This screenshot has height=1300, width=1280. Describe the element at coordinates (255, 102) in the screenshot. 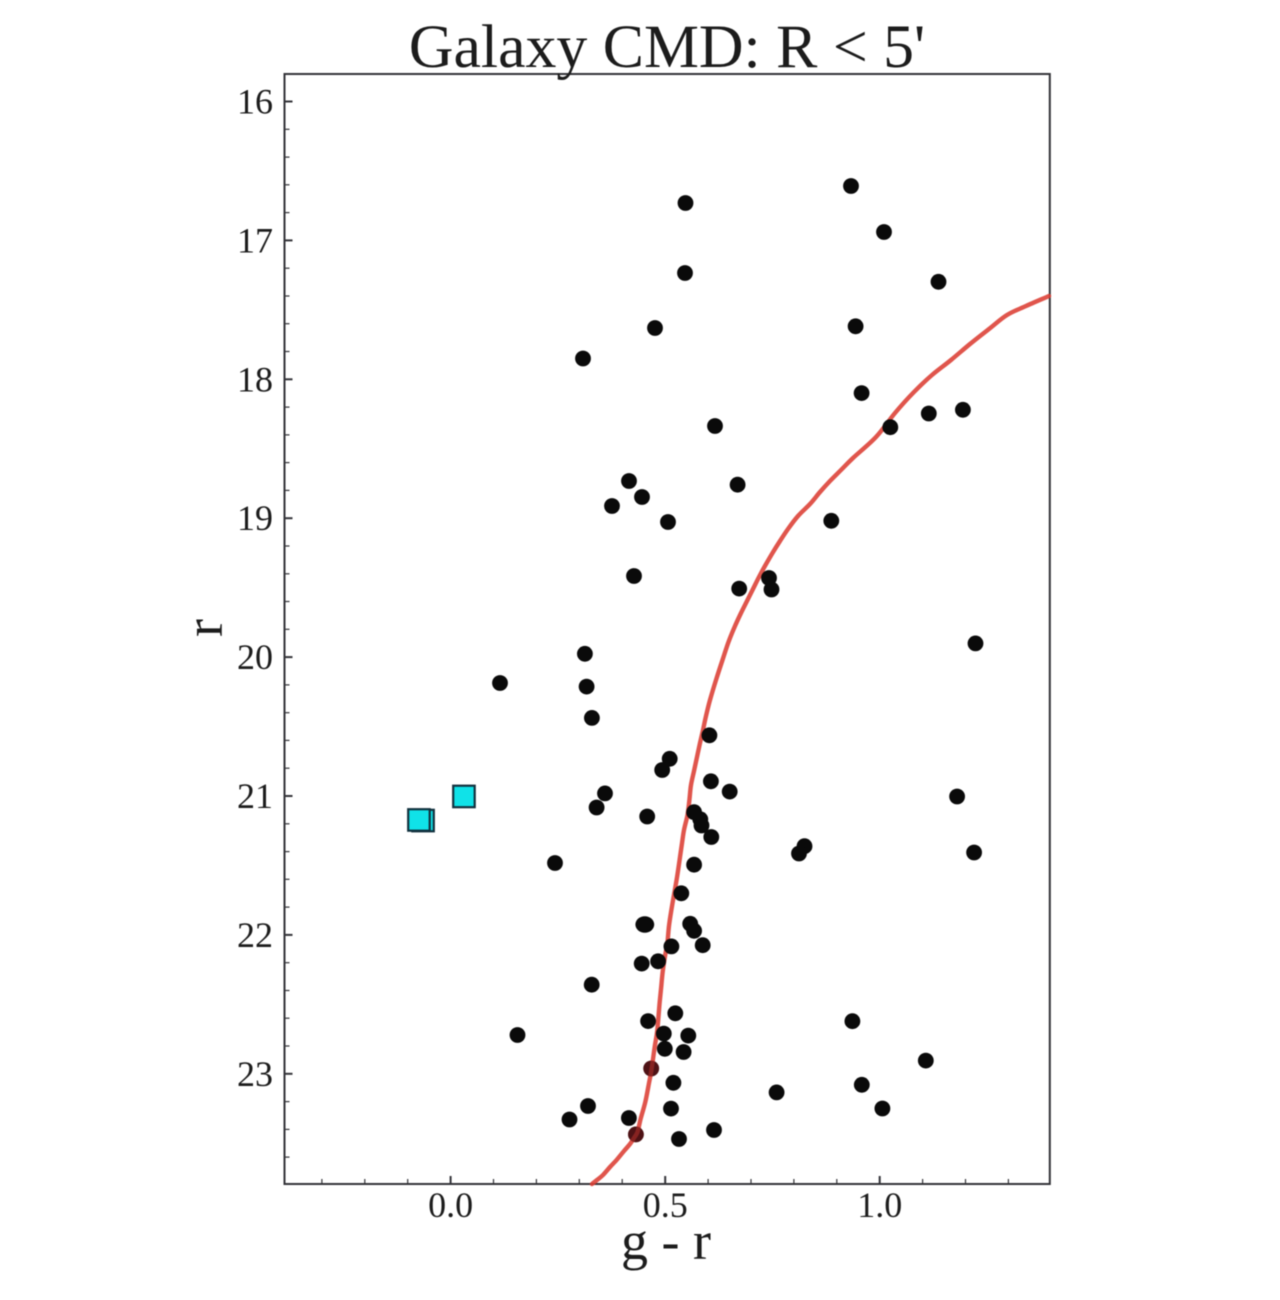

I see `svg-text: 16` at that location.